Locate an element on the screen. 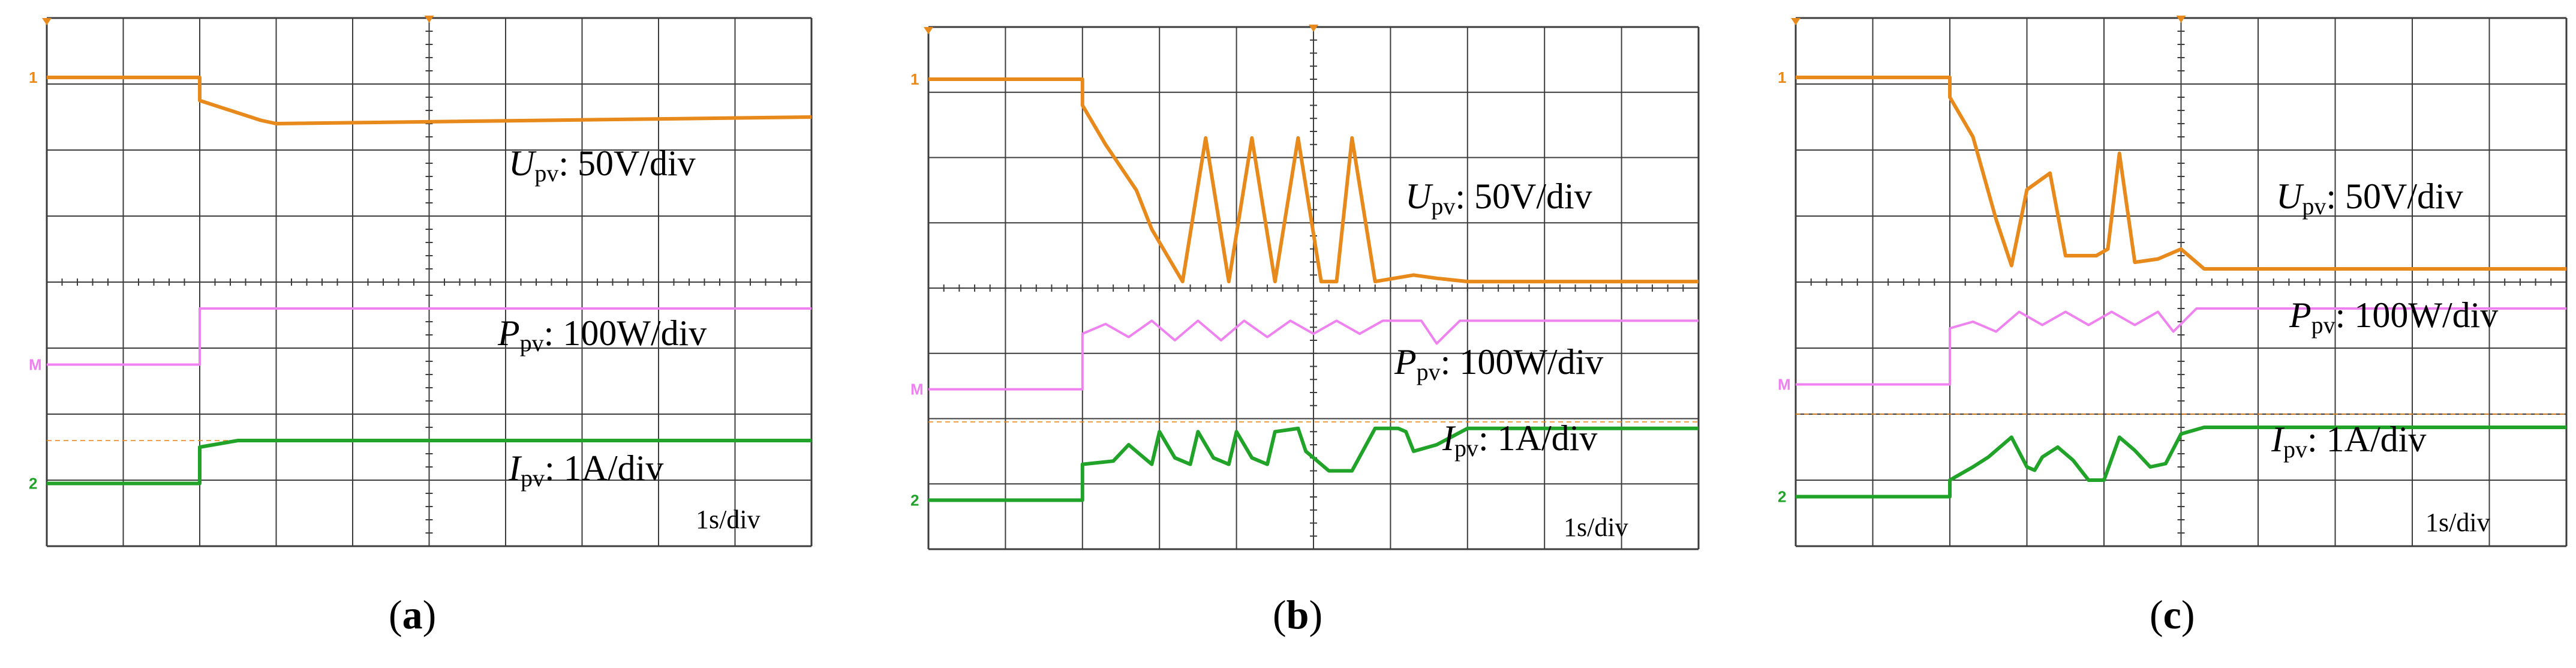  time-scale-label-c: 1s/div is located at coordinates (2457, 522).